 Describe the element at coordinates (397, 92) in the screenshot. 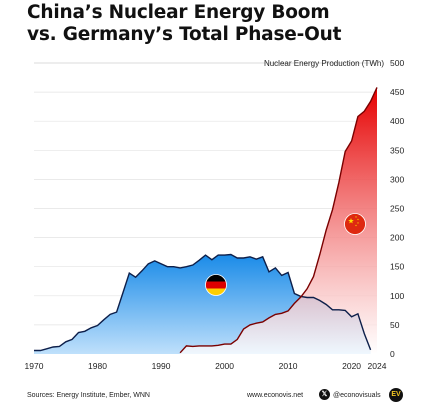

I see `y-tick-450: 450` at that location.